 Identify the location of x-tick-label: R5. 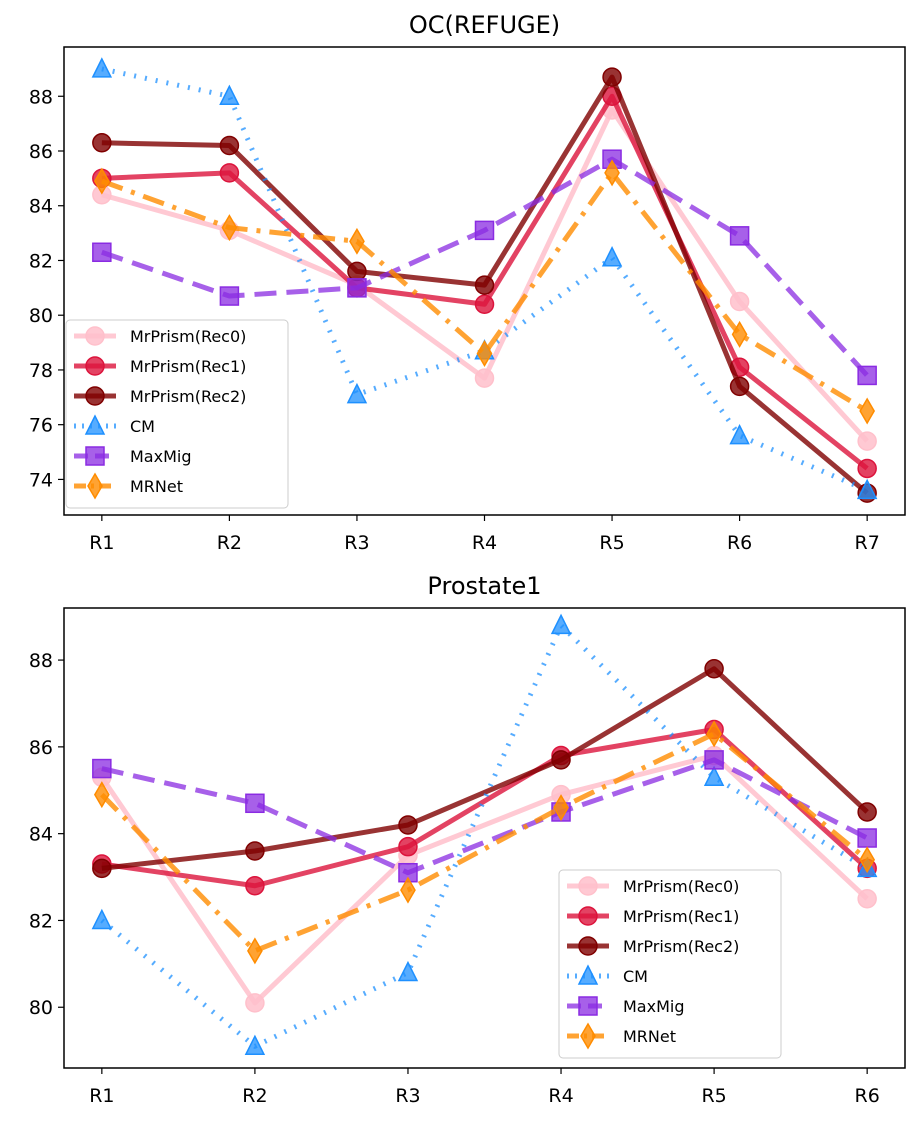
(611, 543).